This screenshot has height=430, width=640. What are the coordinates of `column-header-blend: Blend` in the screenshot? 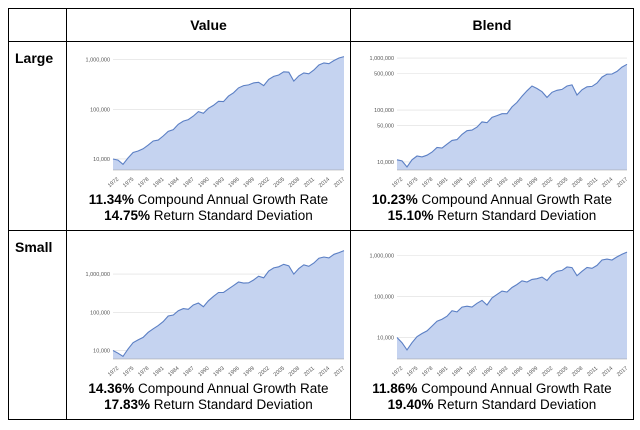 It's located at (492, 25).